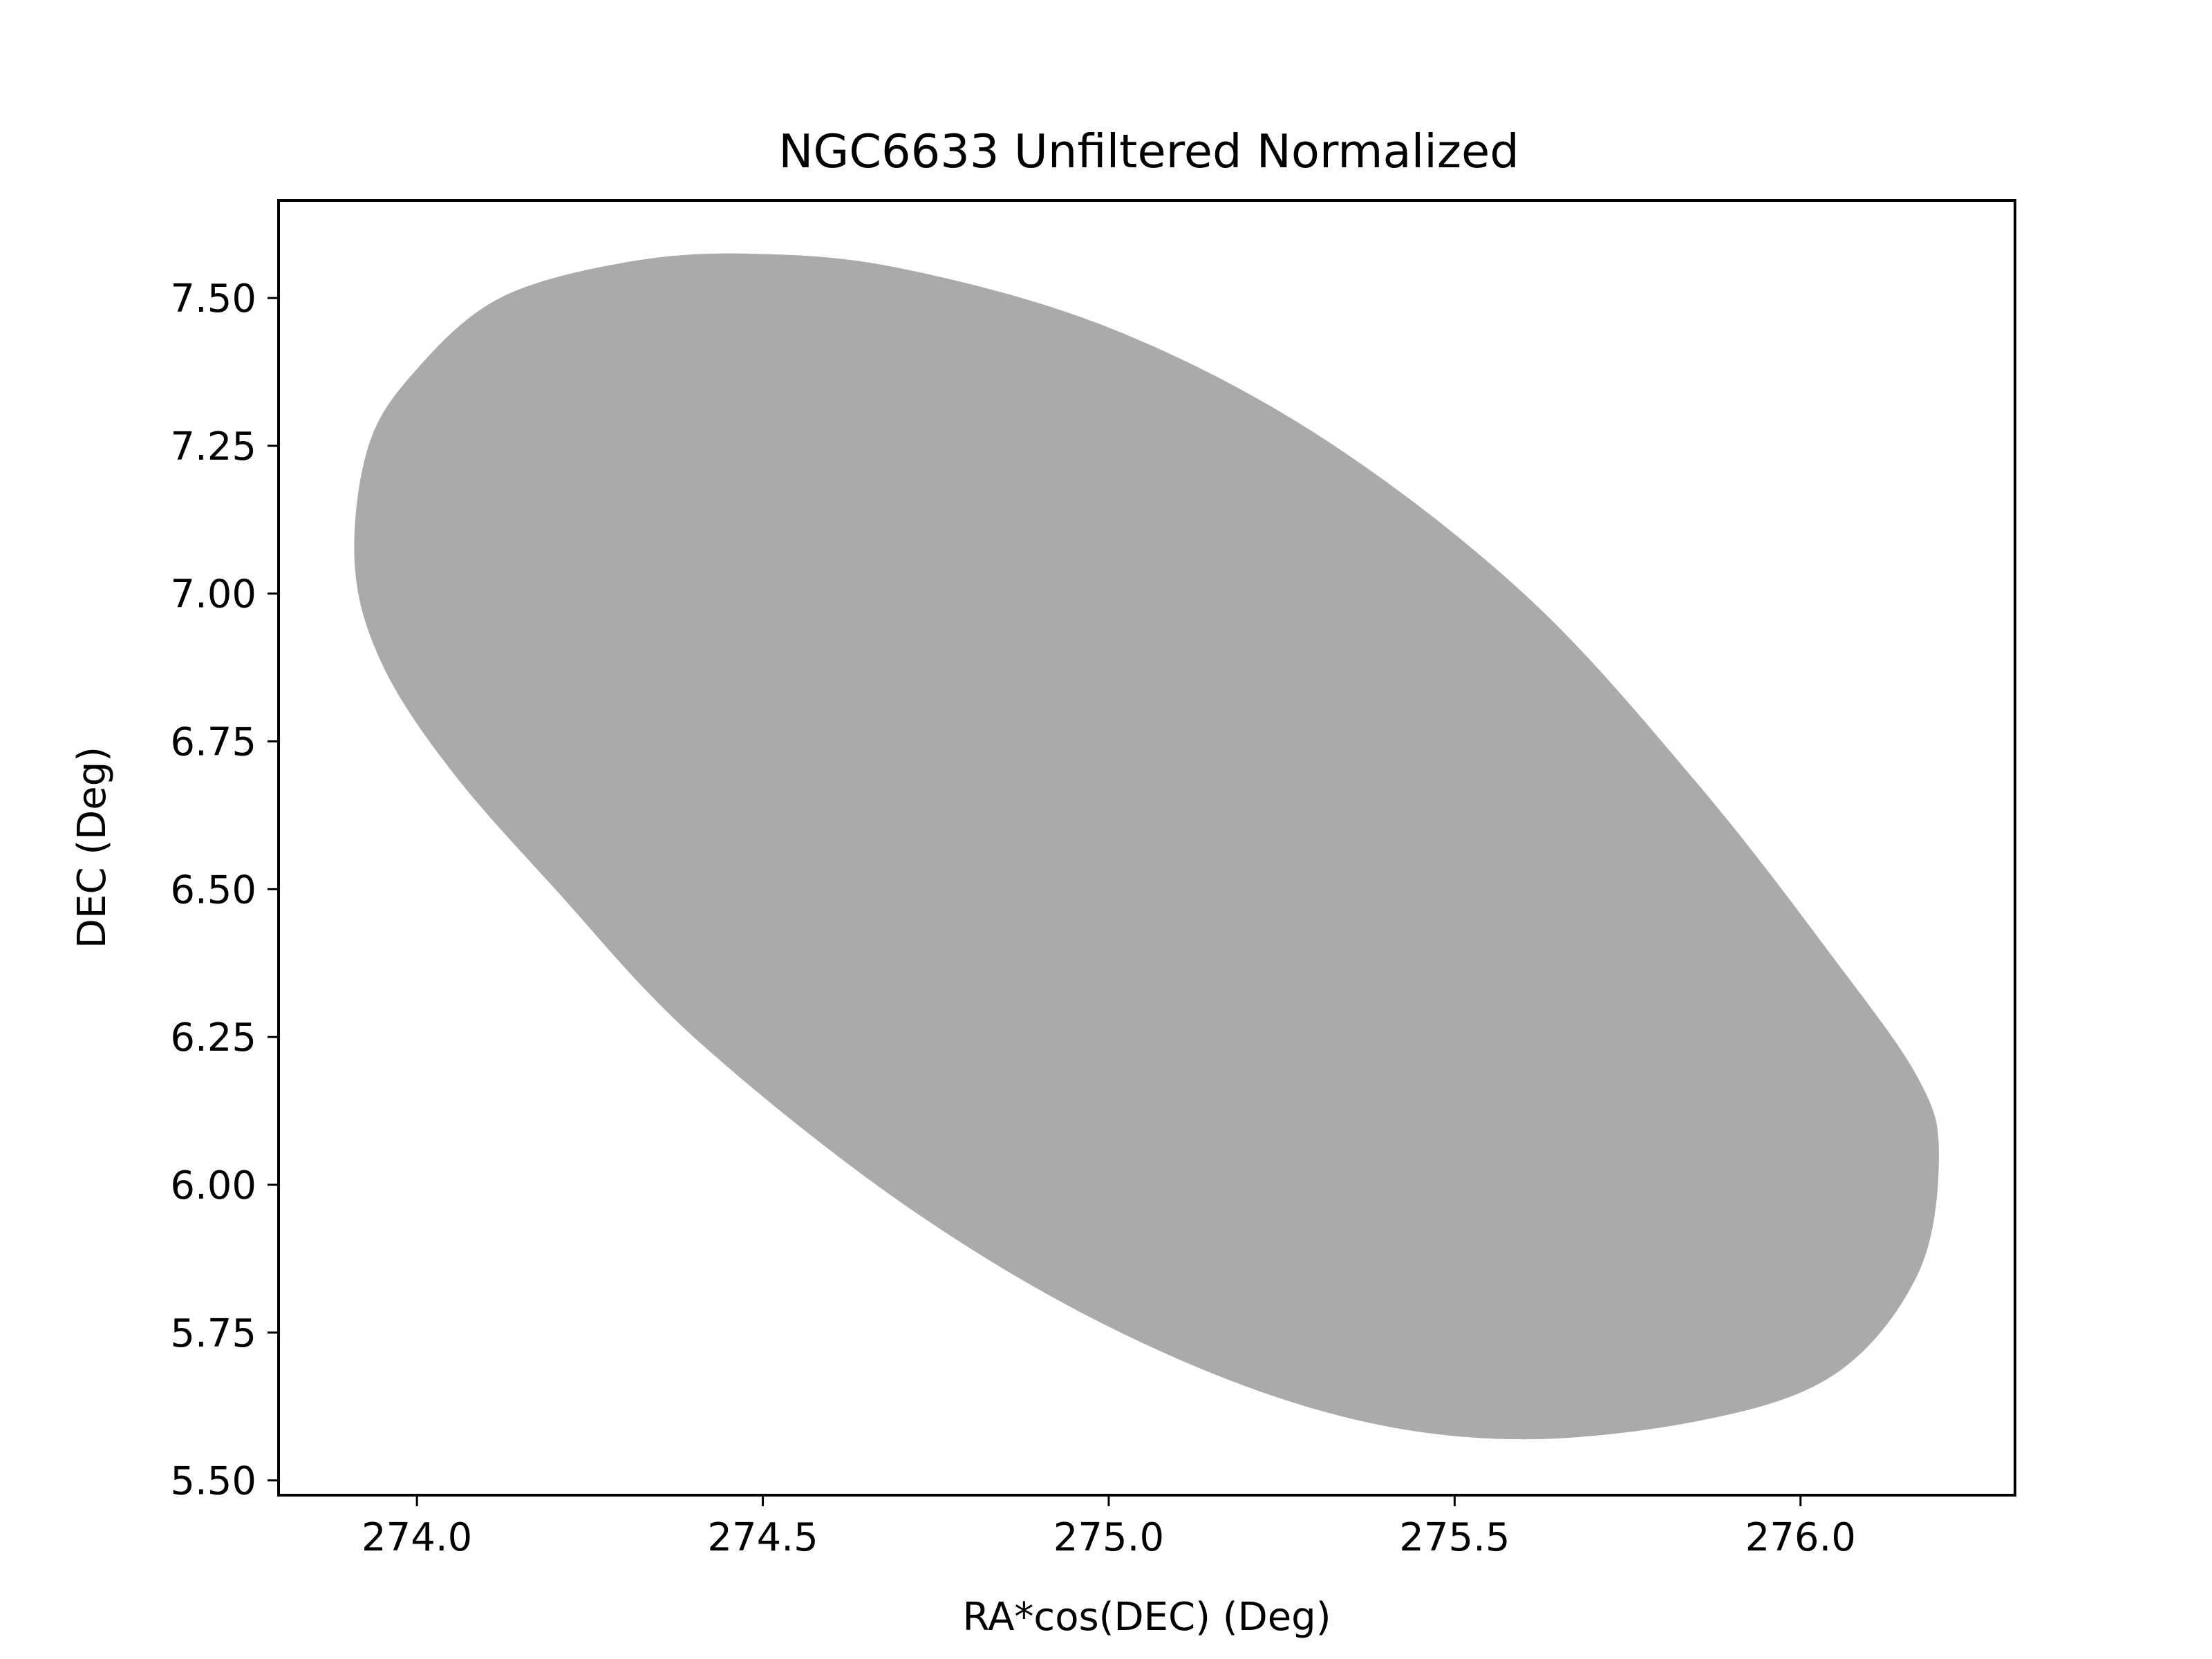  Describe the element at coordinates (213, 595) in the screenshot. I see `y-tick-label: 7.00` at that location.